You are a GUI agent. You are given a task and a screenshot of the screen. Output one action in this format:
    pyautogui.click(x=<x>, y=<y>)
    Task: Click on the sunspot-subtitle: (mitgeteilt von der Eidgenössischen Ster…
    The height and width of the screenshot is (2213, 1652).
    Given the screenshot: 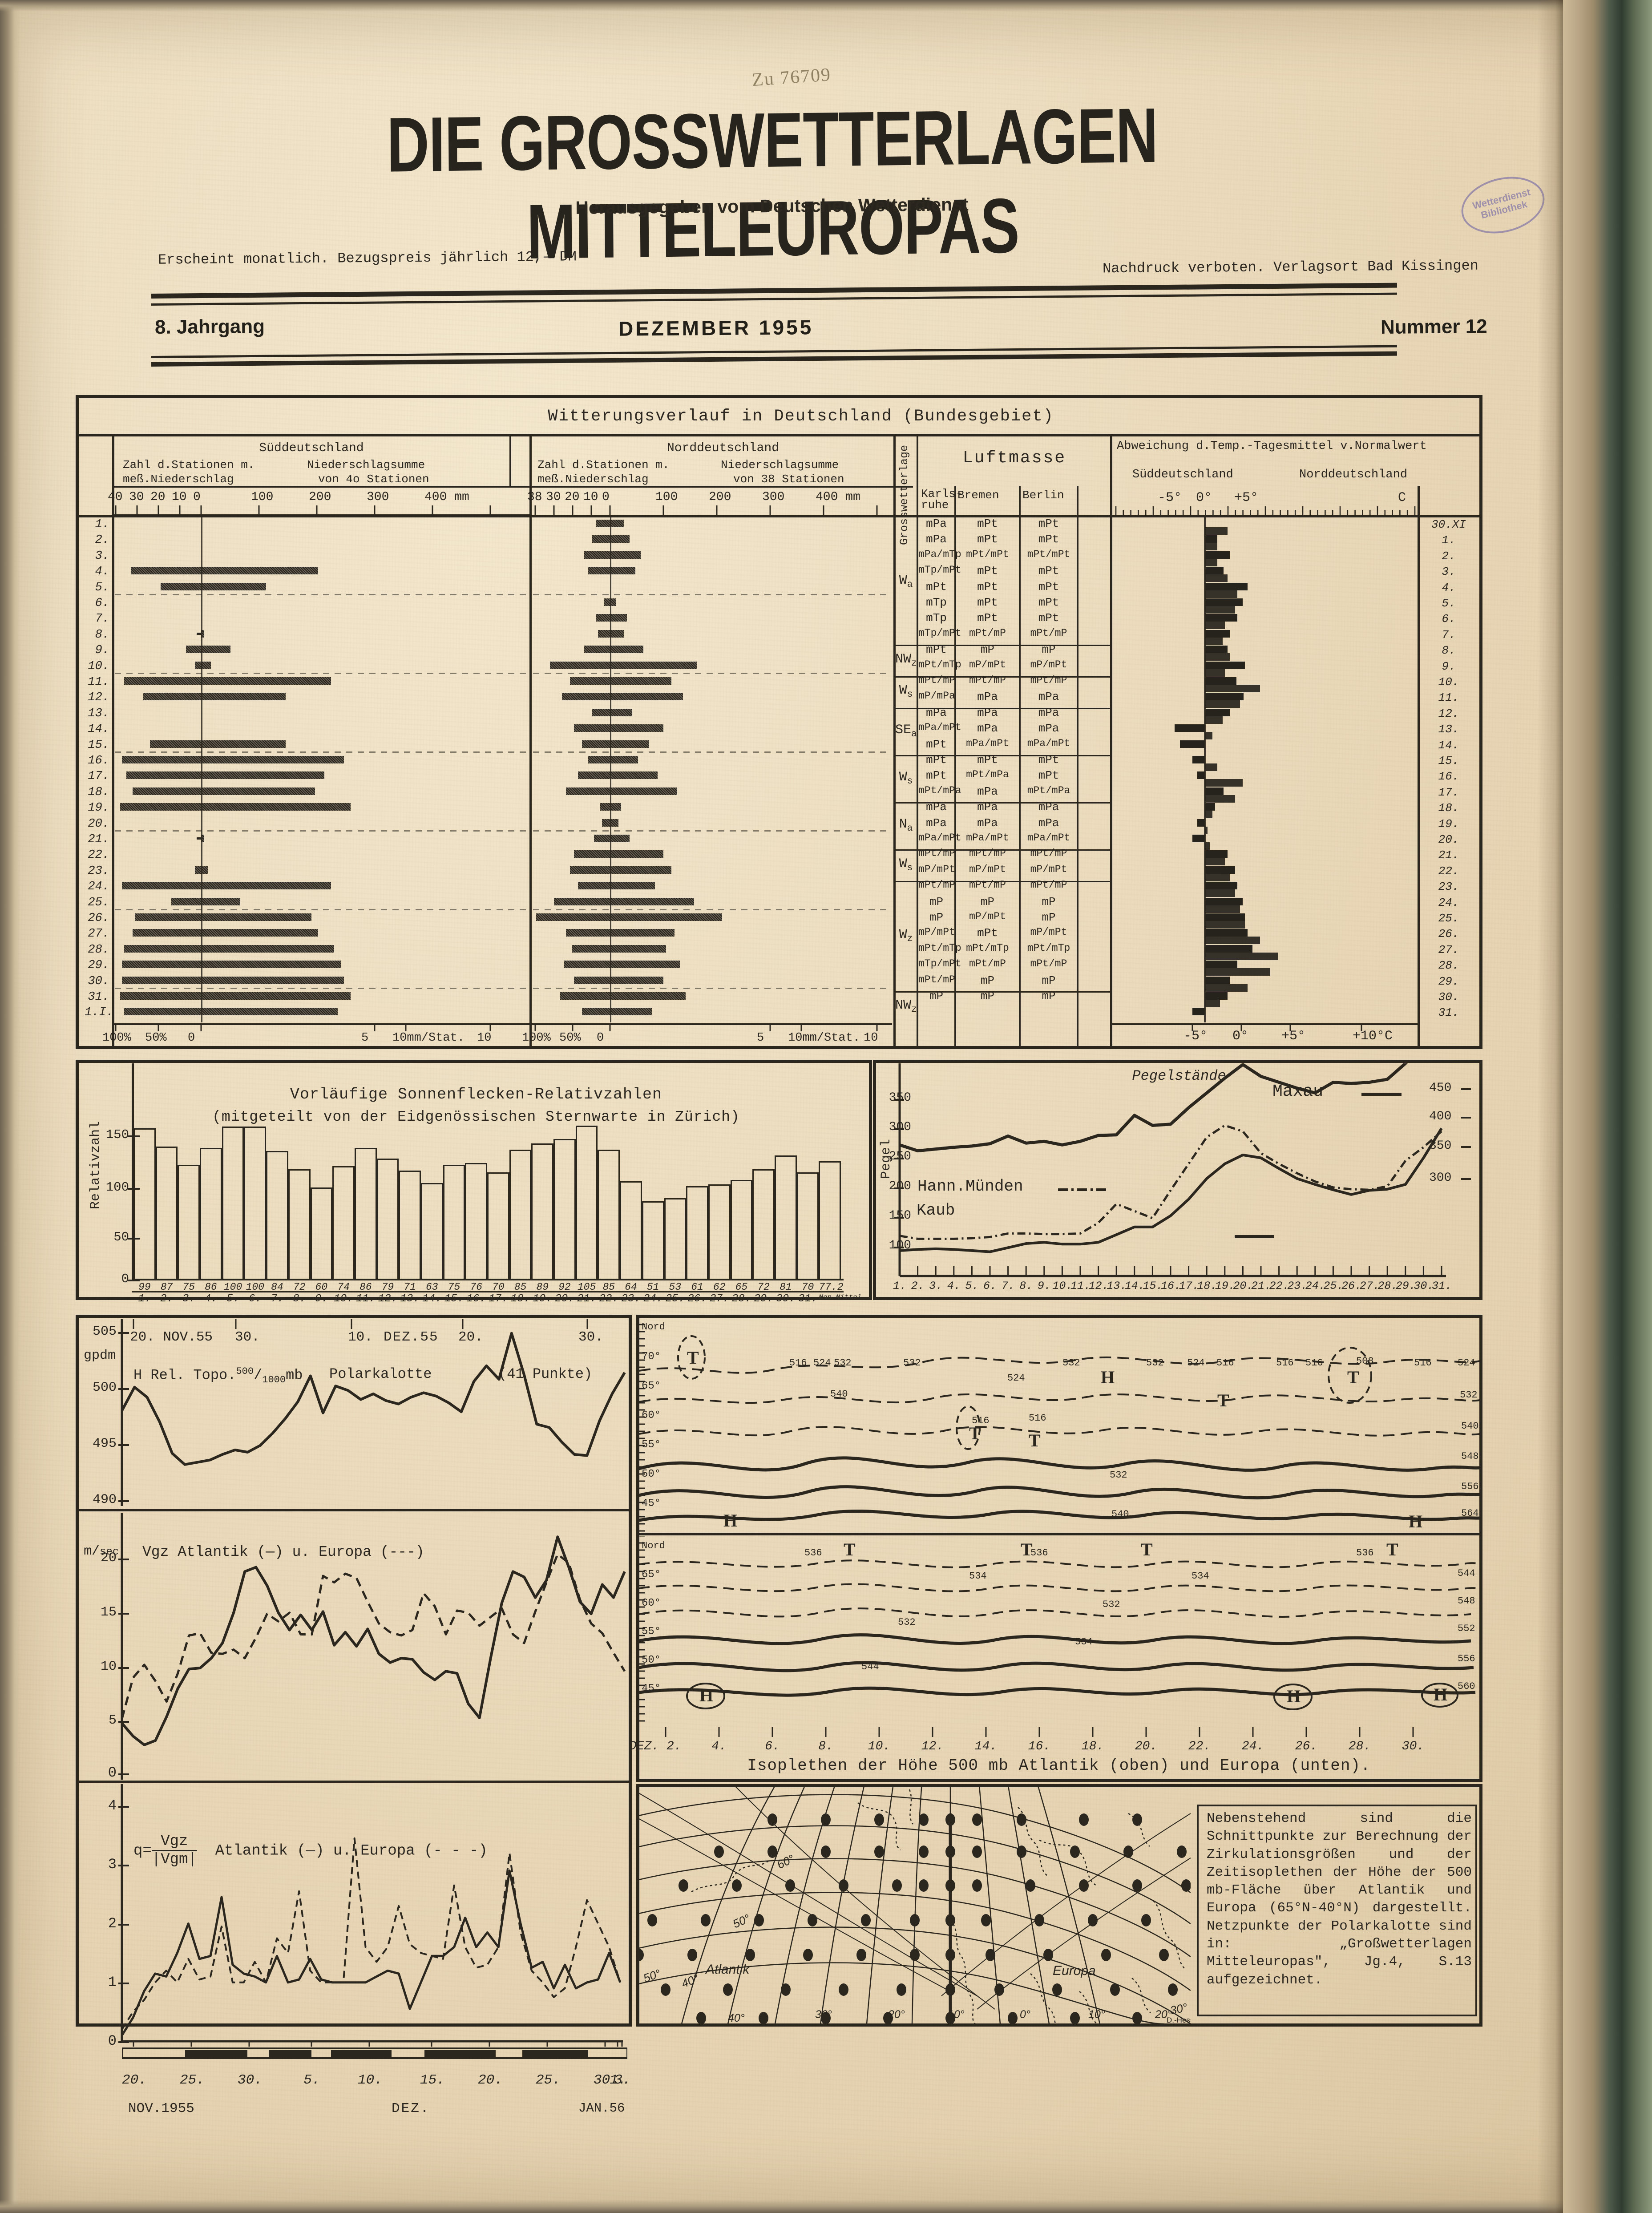 What is the action you would take?
    pyautogui.click(x=476, y=1117)
    